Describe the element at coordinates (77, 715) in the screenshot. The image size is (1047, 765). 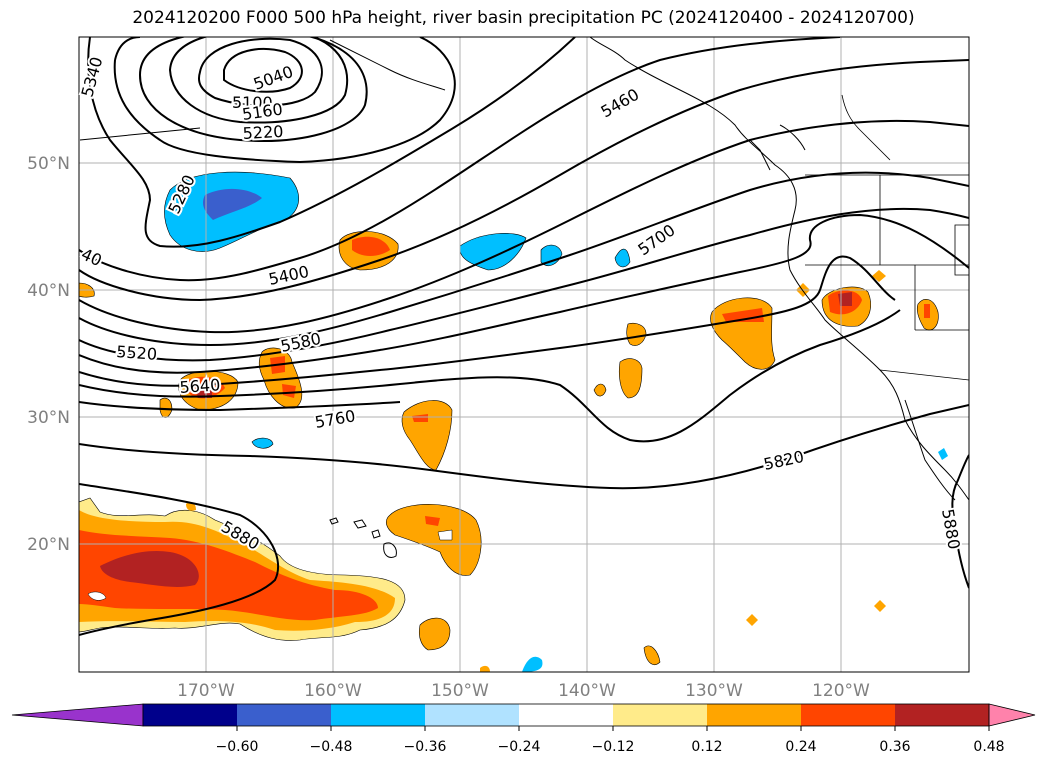
I see `colorbar-extend-min` at that location.